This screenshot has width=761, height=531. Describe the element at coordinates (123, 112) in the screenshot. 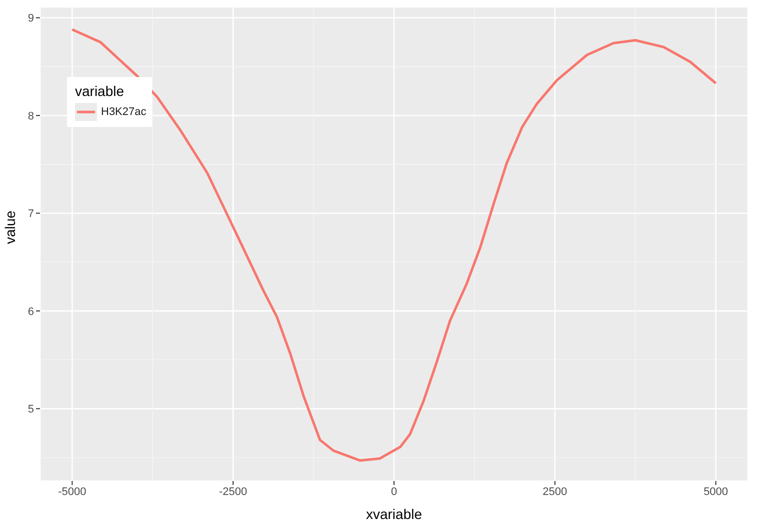

I see `legend-label: H3K27ac` at that location.